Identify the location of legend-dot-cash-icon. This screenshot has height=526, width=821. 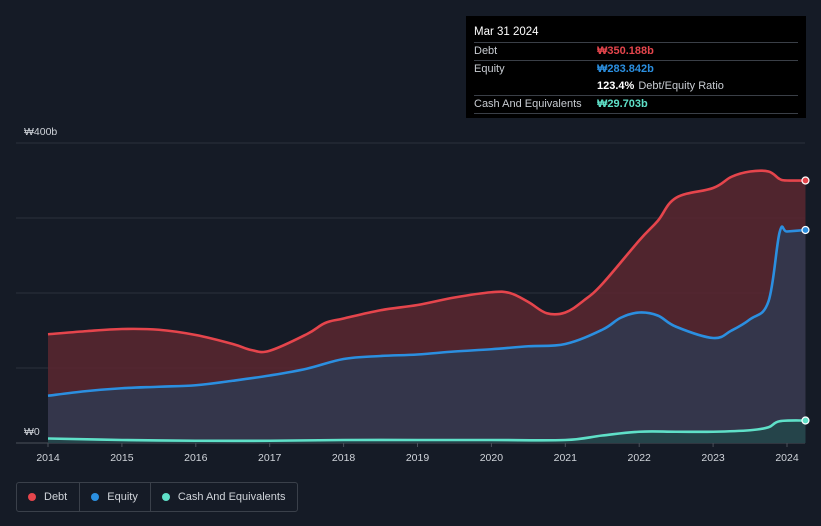
(165, 497).